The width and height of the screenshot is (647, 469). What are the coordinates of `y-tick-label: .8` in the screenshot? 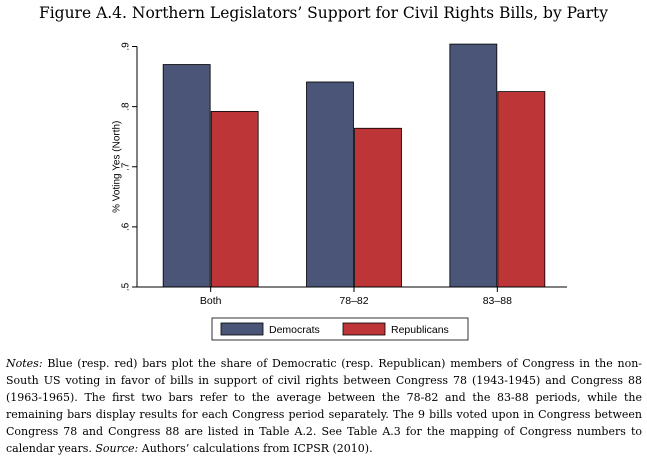 It's located at (126, 106).